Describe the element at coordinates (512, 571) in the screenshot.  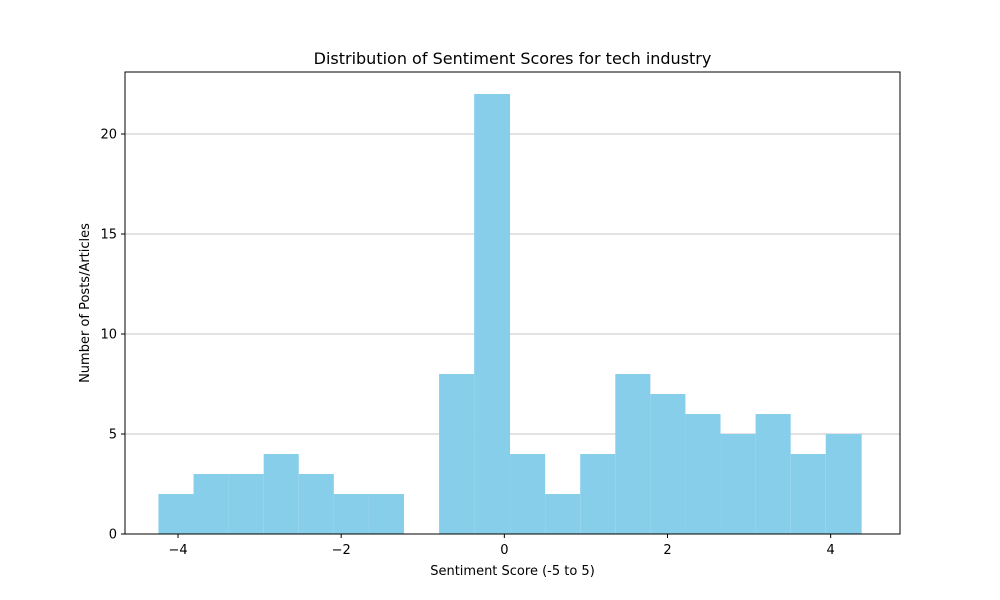
I see `x-axis-label: Sentiment Score (-5 to 5)` at that location.